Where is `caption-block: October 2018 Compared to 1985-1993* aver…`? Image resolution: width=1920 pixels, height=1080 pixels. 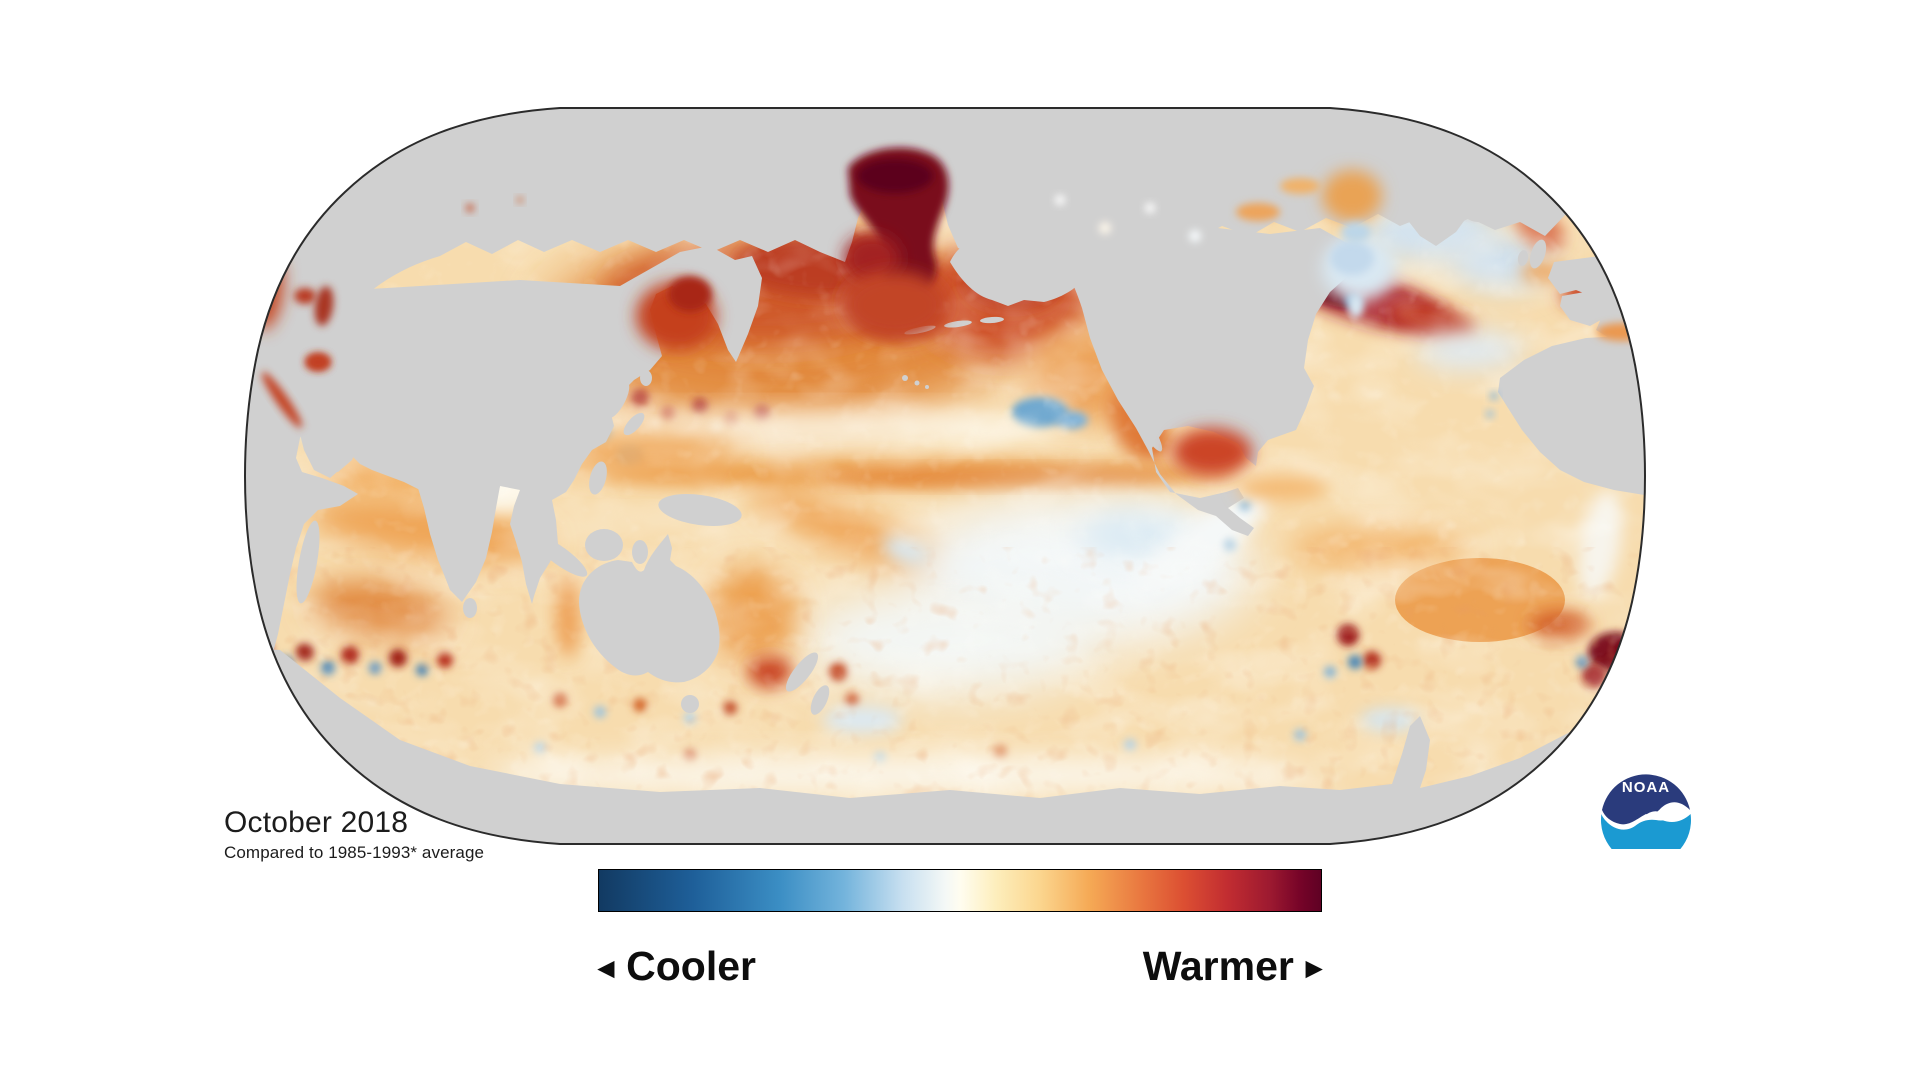 caption-block: October 2018 Compared to 1985-1993* aver… is located at coordinates (354, 834).